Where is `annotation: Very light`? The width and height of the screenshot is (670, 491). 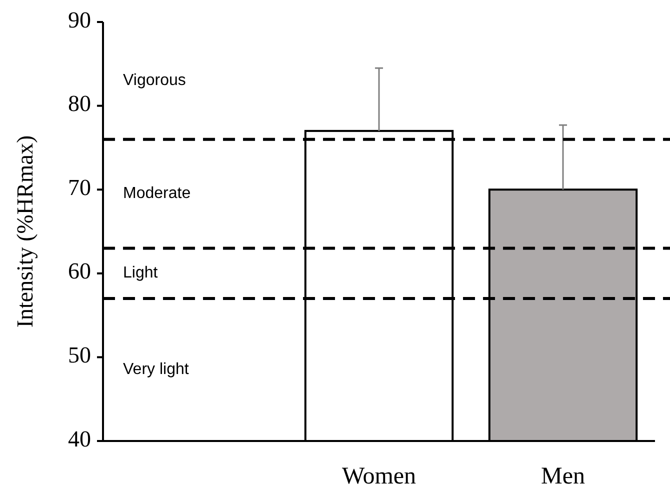 annotation: Very light is located at coordinates (156, 369).